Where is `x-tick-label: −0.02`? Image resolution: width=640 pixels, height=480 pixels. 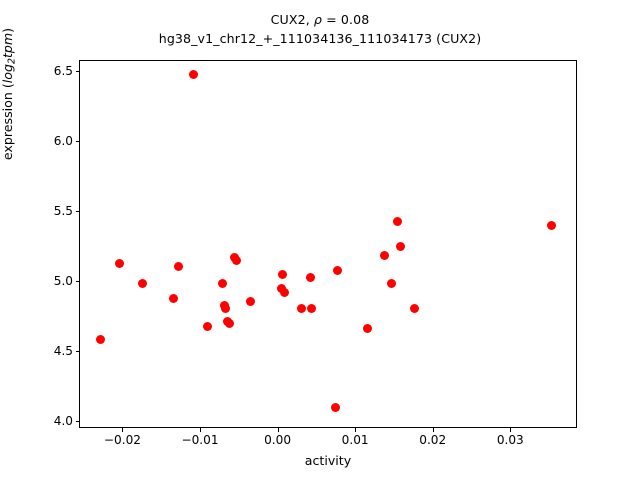
x-tick-label: −0.02 is located at coordinates (122, 440).